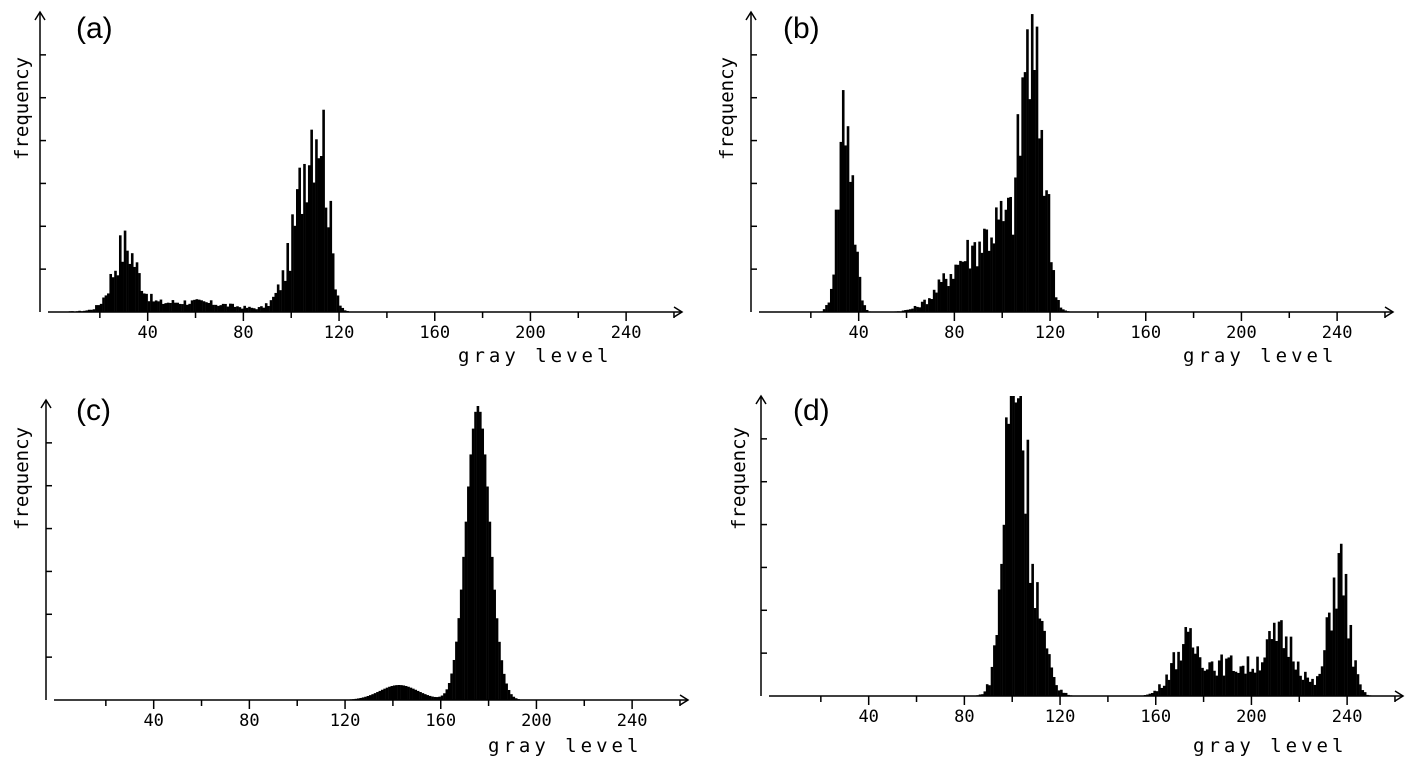 The height and width of the screenshot is (760, 1407). What do you see at coordinates (1100, 333) in the screenshot?
I see `ticks-b: 40 80 120 160 200 240` at bounding box center [1100, 333].